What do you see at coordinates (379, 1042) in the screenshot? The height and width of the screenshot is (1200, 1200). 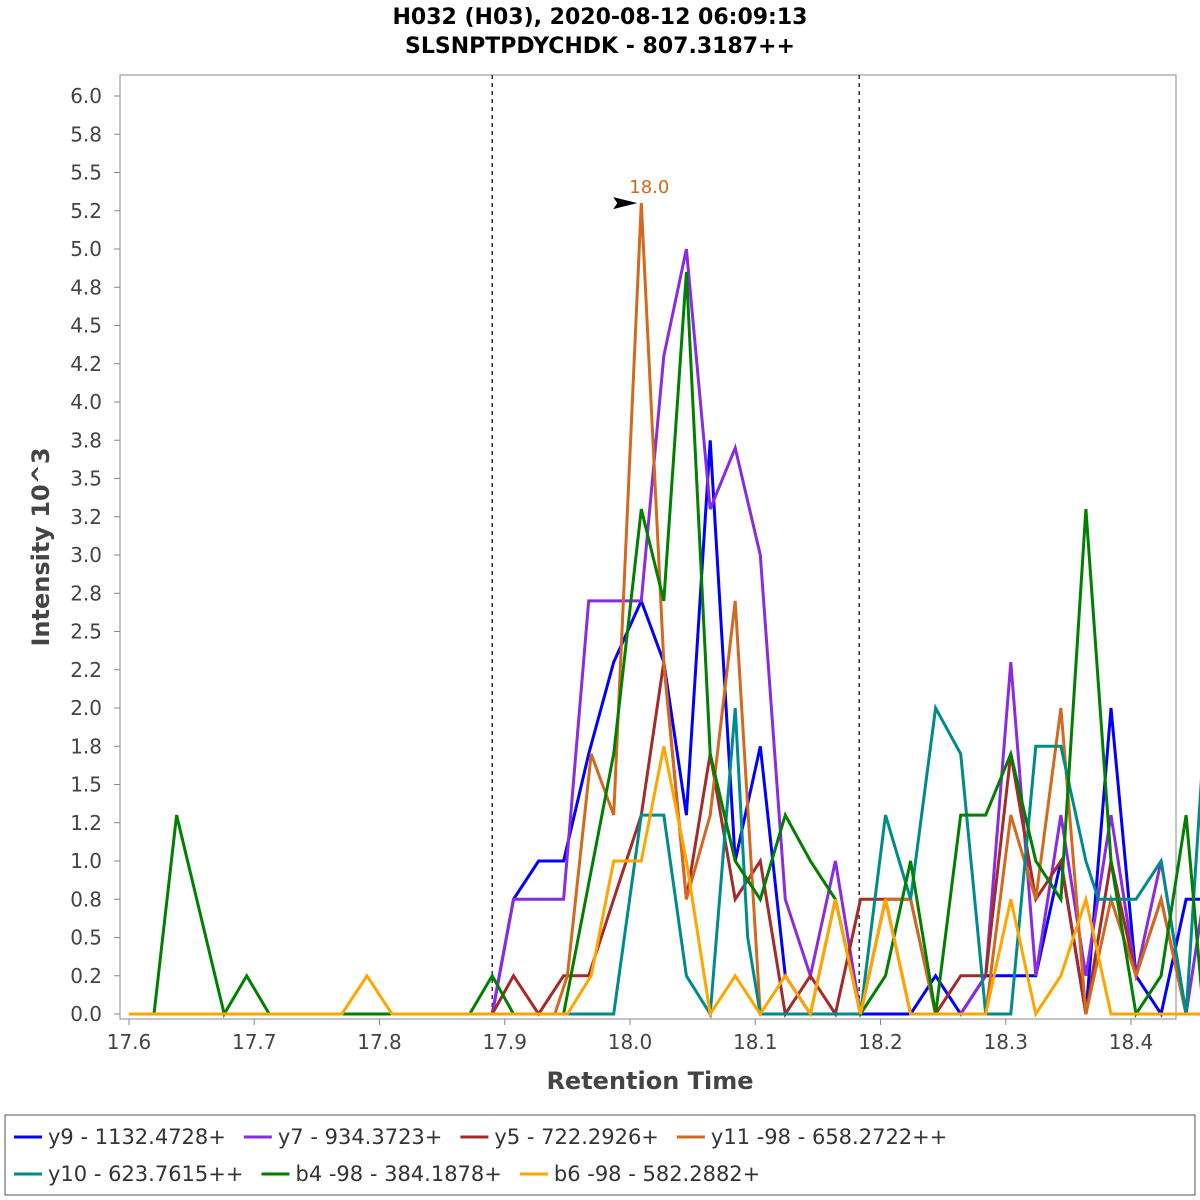 I see `x-tick-label: 17.8` at bounding box center [379, 1042].